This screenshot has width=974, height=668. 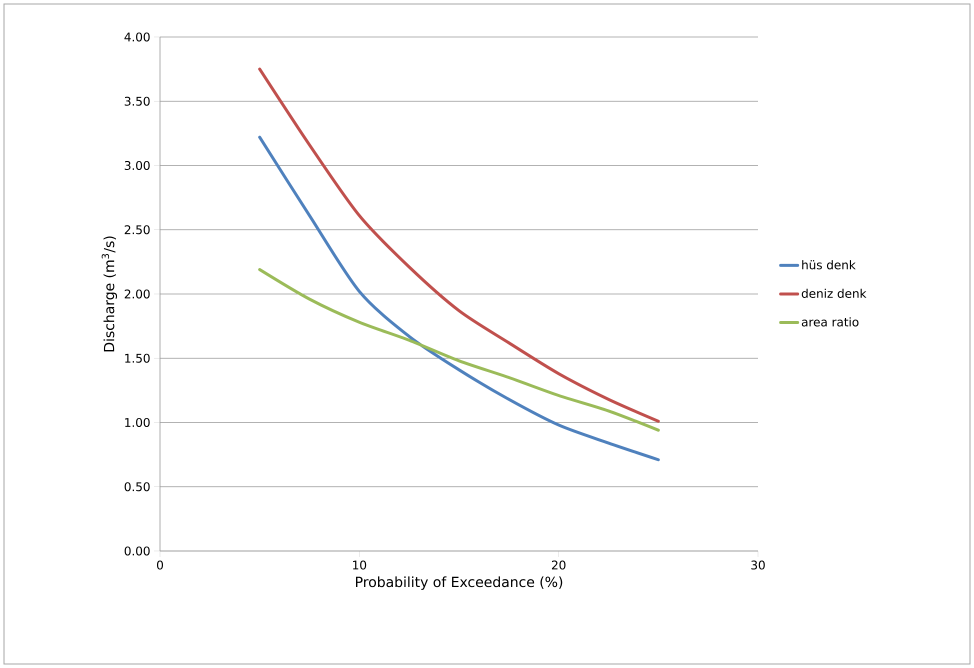 What do you see at coordinates (137, 423) in the screenshot?
I see `y-tick-label: 1.00` at bounding box center [137, 423].